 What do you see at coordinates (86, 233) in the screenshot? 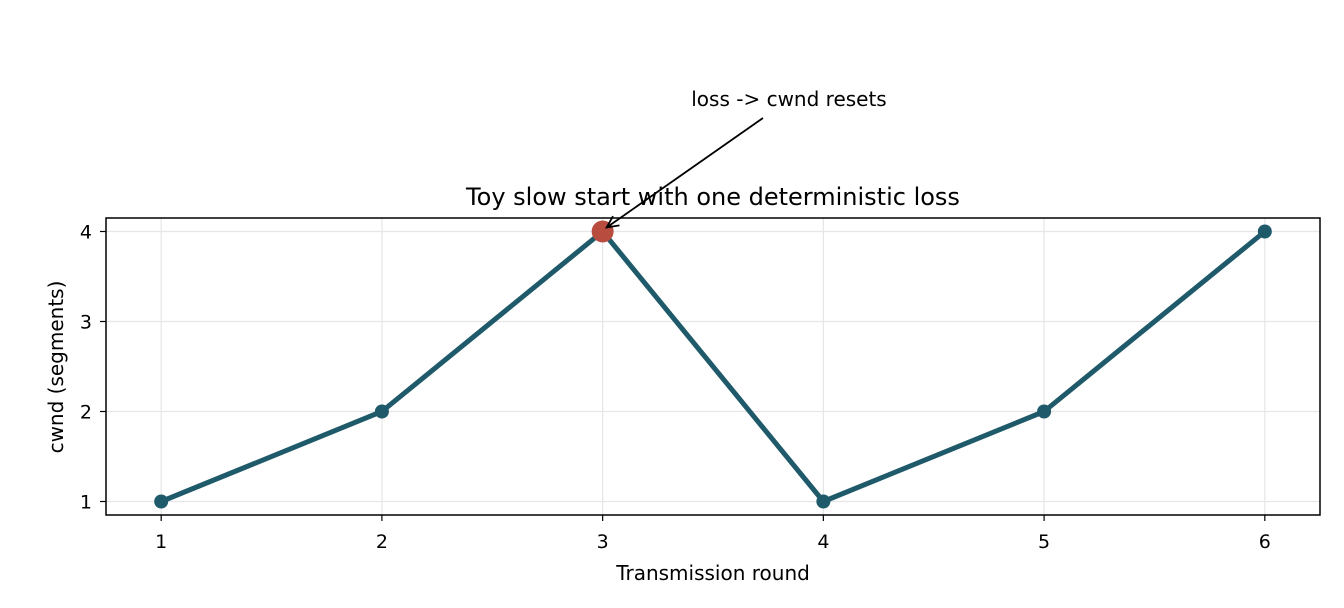
I see `y-tick-label: 4` at bounding box center [86, 233].